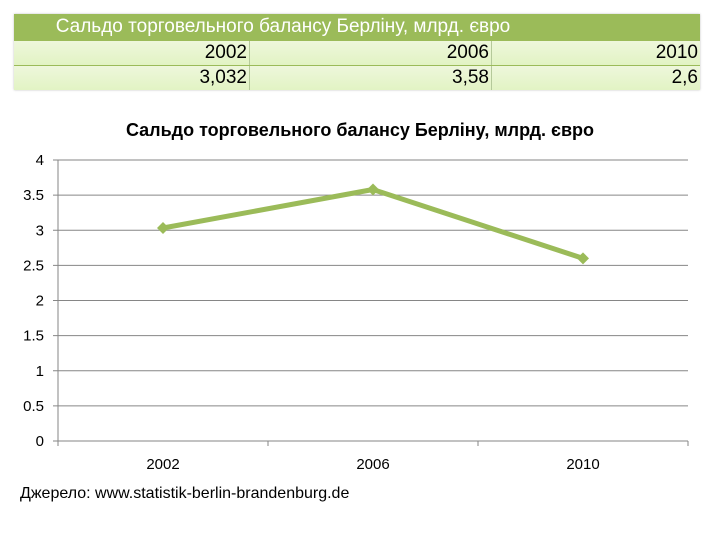 Image resolution: width=720 pixels, height=540 pixels. I want to click on y-tick-label: 2.5, so click(33, 265).